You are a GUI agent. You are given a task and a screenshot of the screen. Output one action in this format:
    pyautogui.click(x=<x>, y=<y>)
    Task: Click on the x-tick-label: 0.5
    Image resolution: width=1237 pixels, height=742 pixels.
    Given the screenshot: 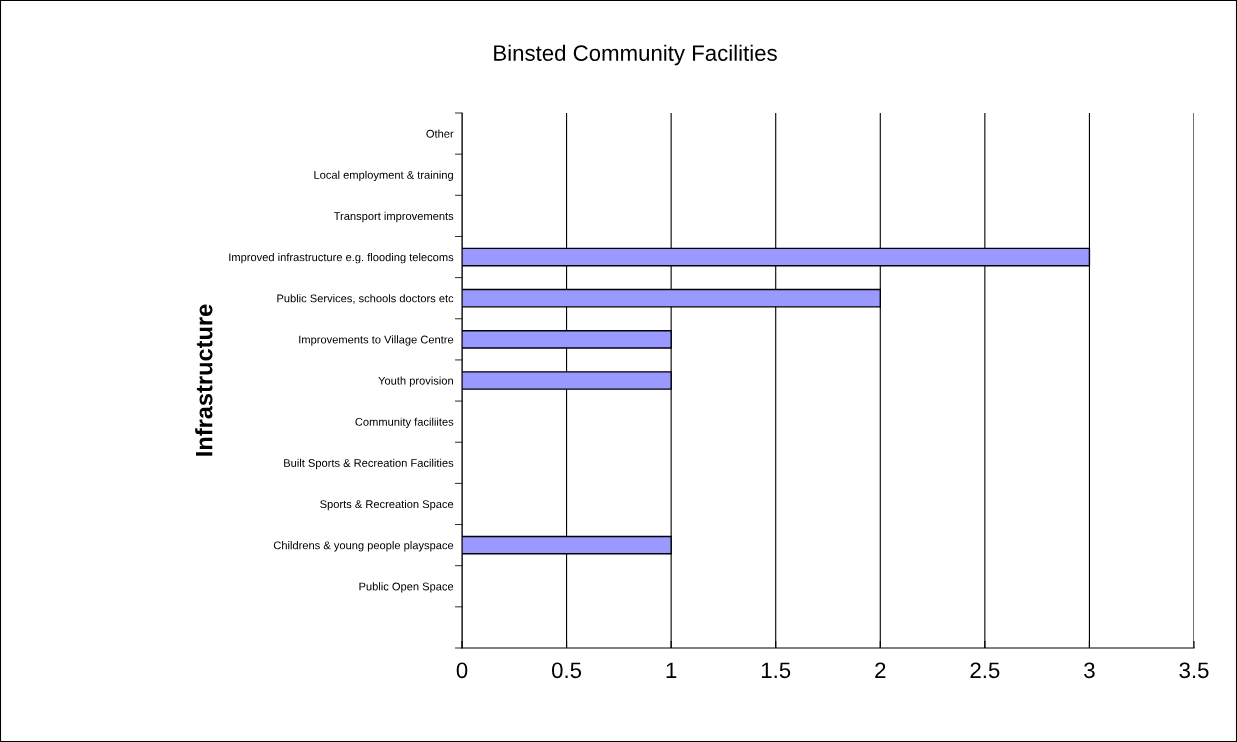 What is the action you would take?
    pyautogui.click(x=567, y=670)
    